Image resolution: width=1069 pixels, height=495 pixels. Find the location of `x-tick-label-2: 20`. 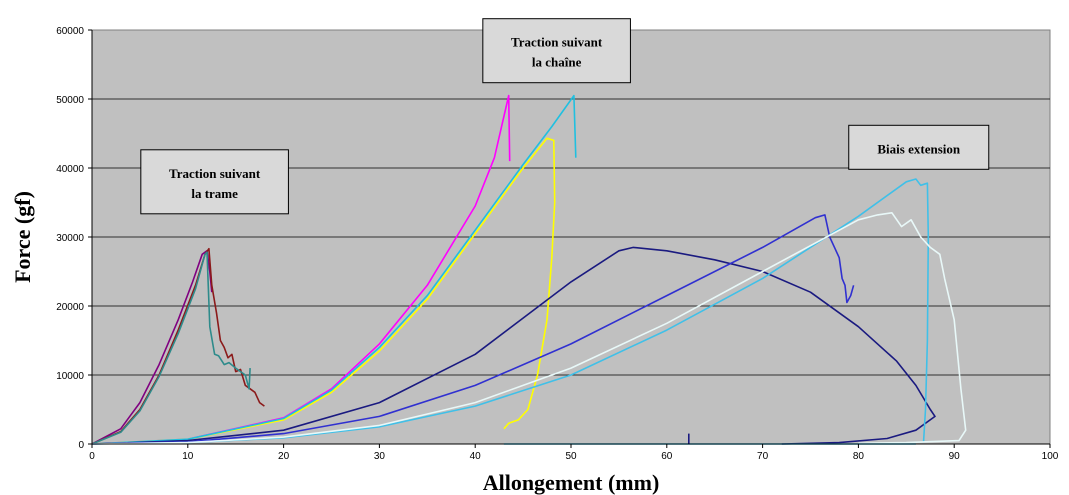

x-tick-label-2: 20 is located at coordinates (284, 456).